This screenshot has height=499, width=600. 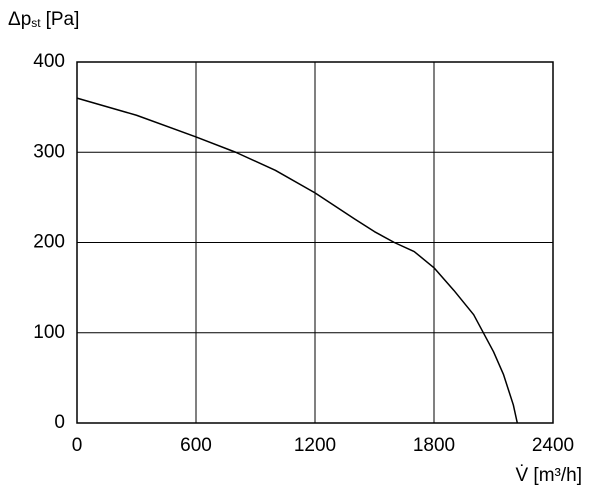 I want to click on x-tick-label: 1200, so click(x=315, y=445).